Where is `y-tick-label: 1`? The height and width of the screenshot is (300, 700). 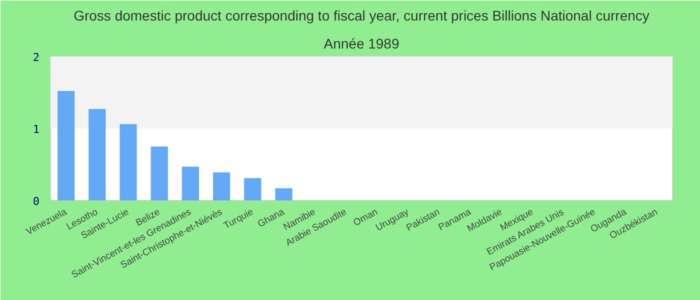 y-tick-label: 1 is located at coordinates (36, 129).